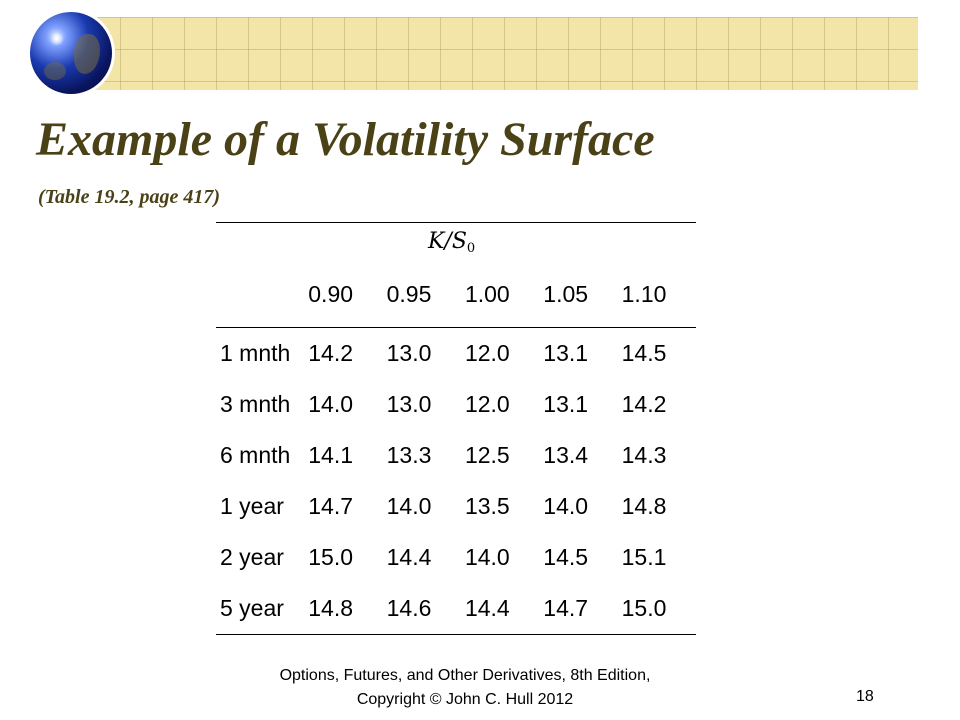  What do you see at coordinates (343, 294) in the screenshot?
I see `strike-cell: 0.90` at bounding box center [343, 294].